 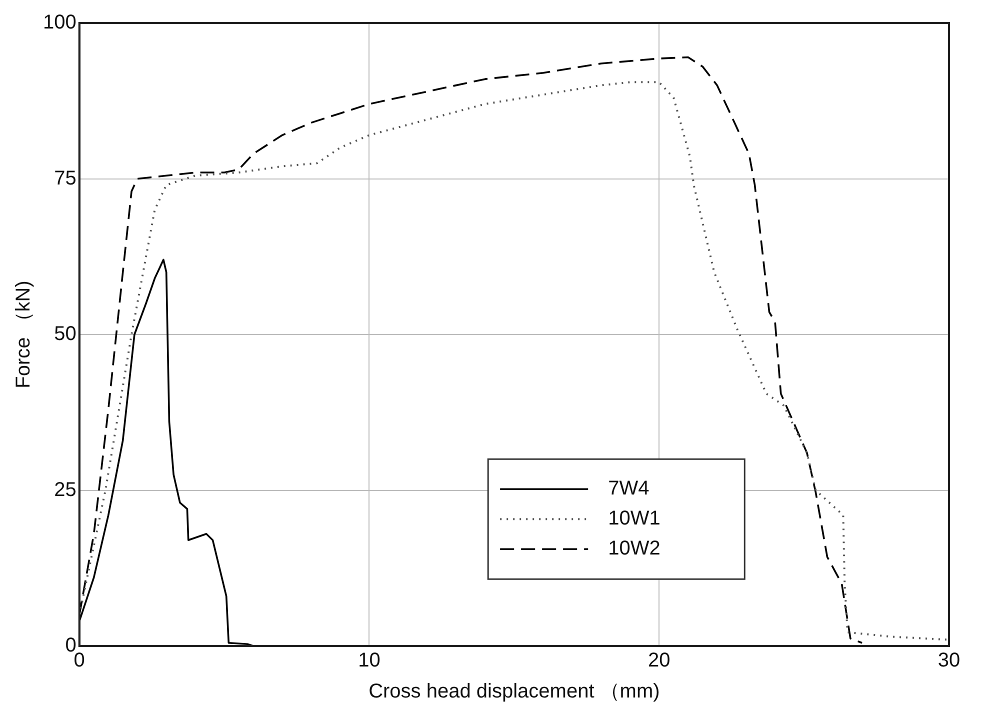 What do you see at coordinates (949, 661) in the screenshot?
I see `x-tick-label: 30` at bounding box center [949, 661].